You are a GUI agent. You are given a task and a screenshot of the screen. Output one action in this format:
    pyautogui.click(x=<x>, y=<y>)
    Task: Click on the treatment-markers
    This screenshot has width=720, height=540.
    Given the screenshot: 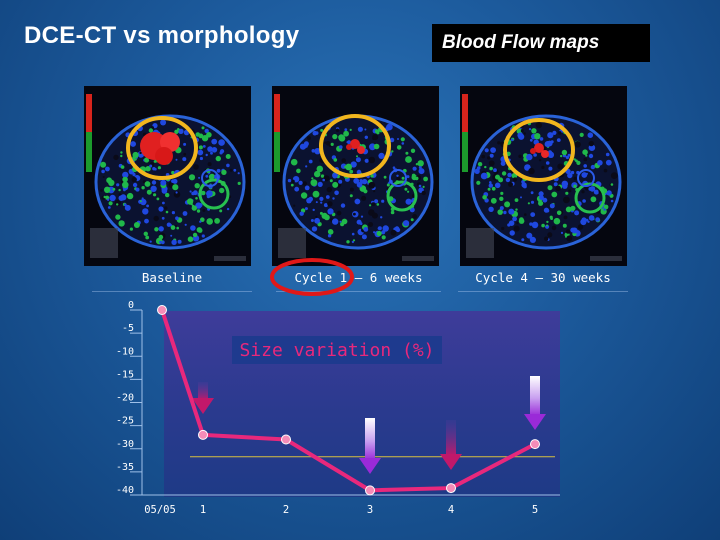 What is the action you would take?
    pyautogui.click(x=369, y=425)
    